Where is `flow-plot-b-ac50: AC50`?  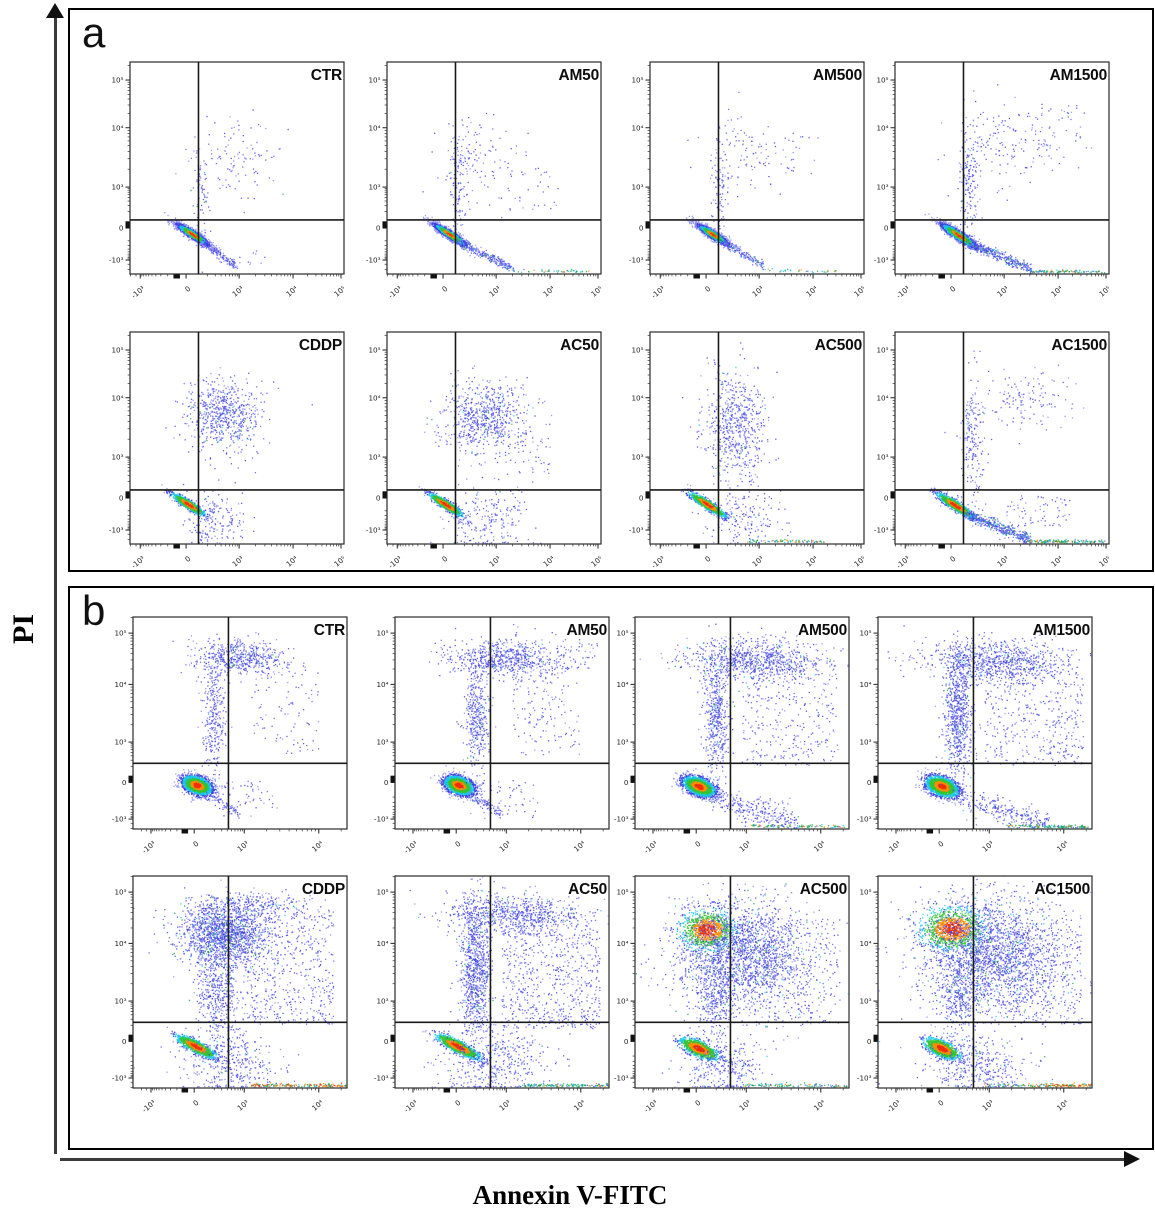 flow-plot-b-ac50: AC50 is located at coordinates (487, 1003).